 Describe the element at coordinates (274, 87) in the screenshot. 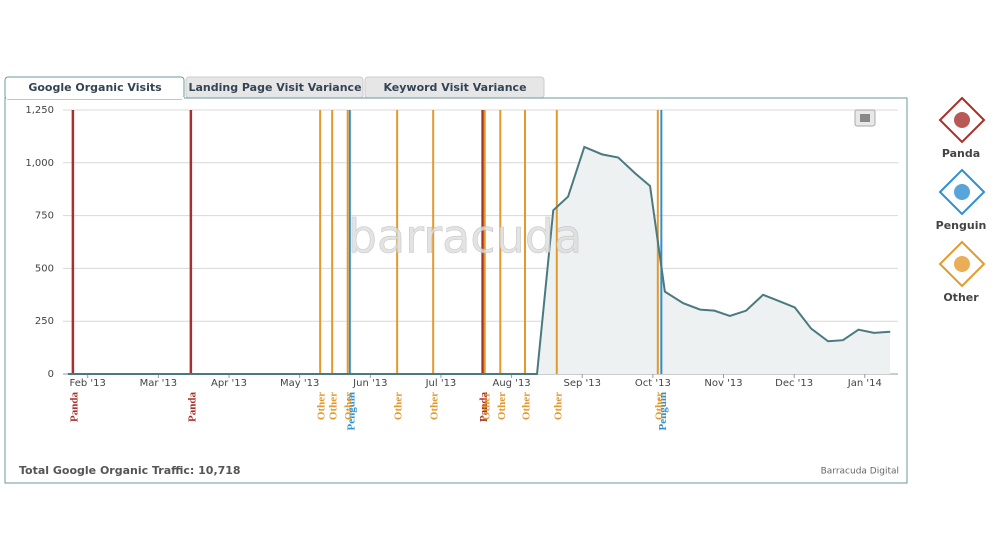

I see `tab-label: Landing Page Visit Variance` at that location.